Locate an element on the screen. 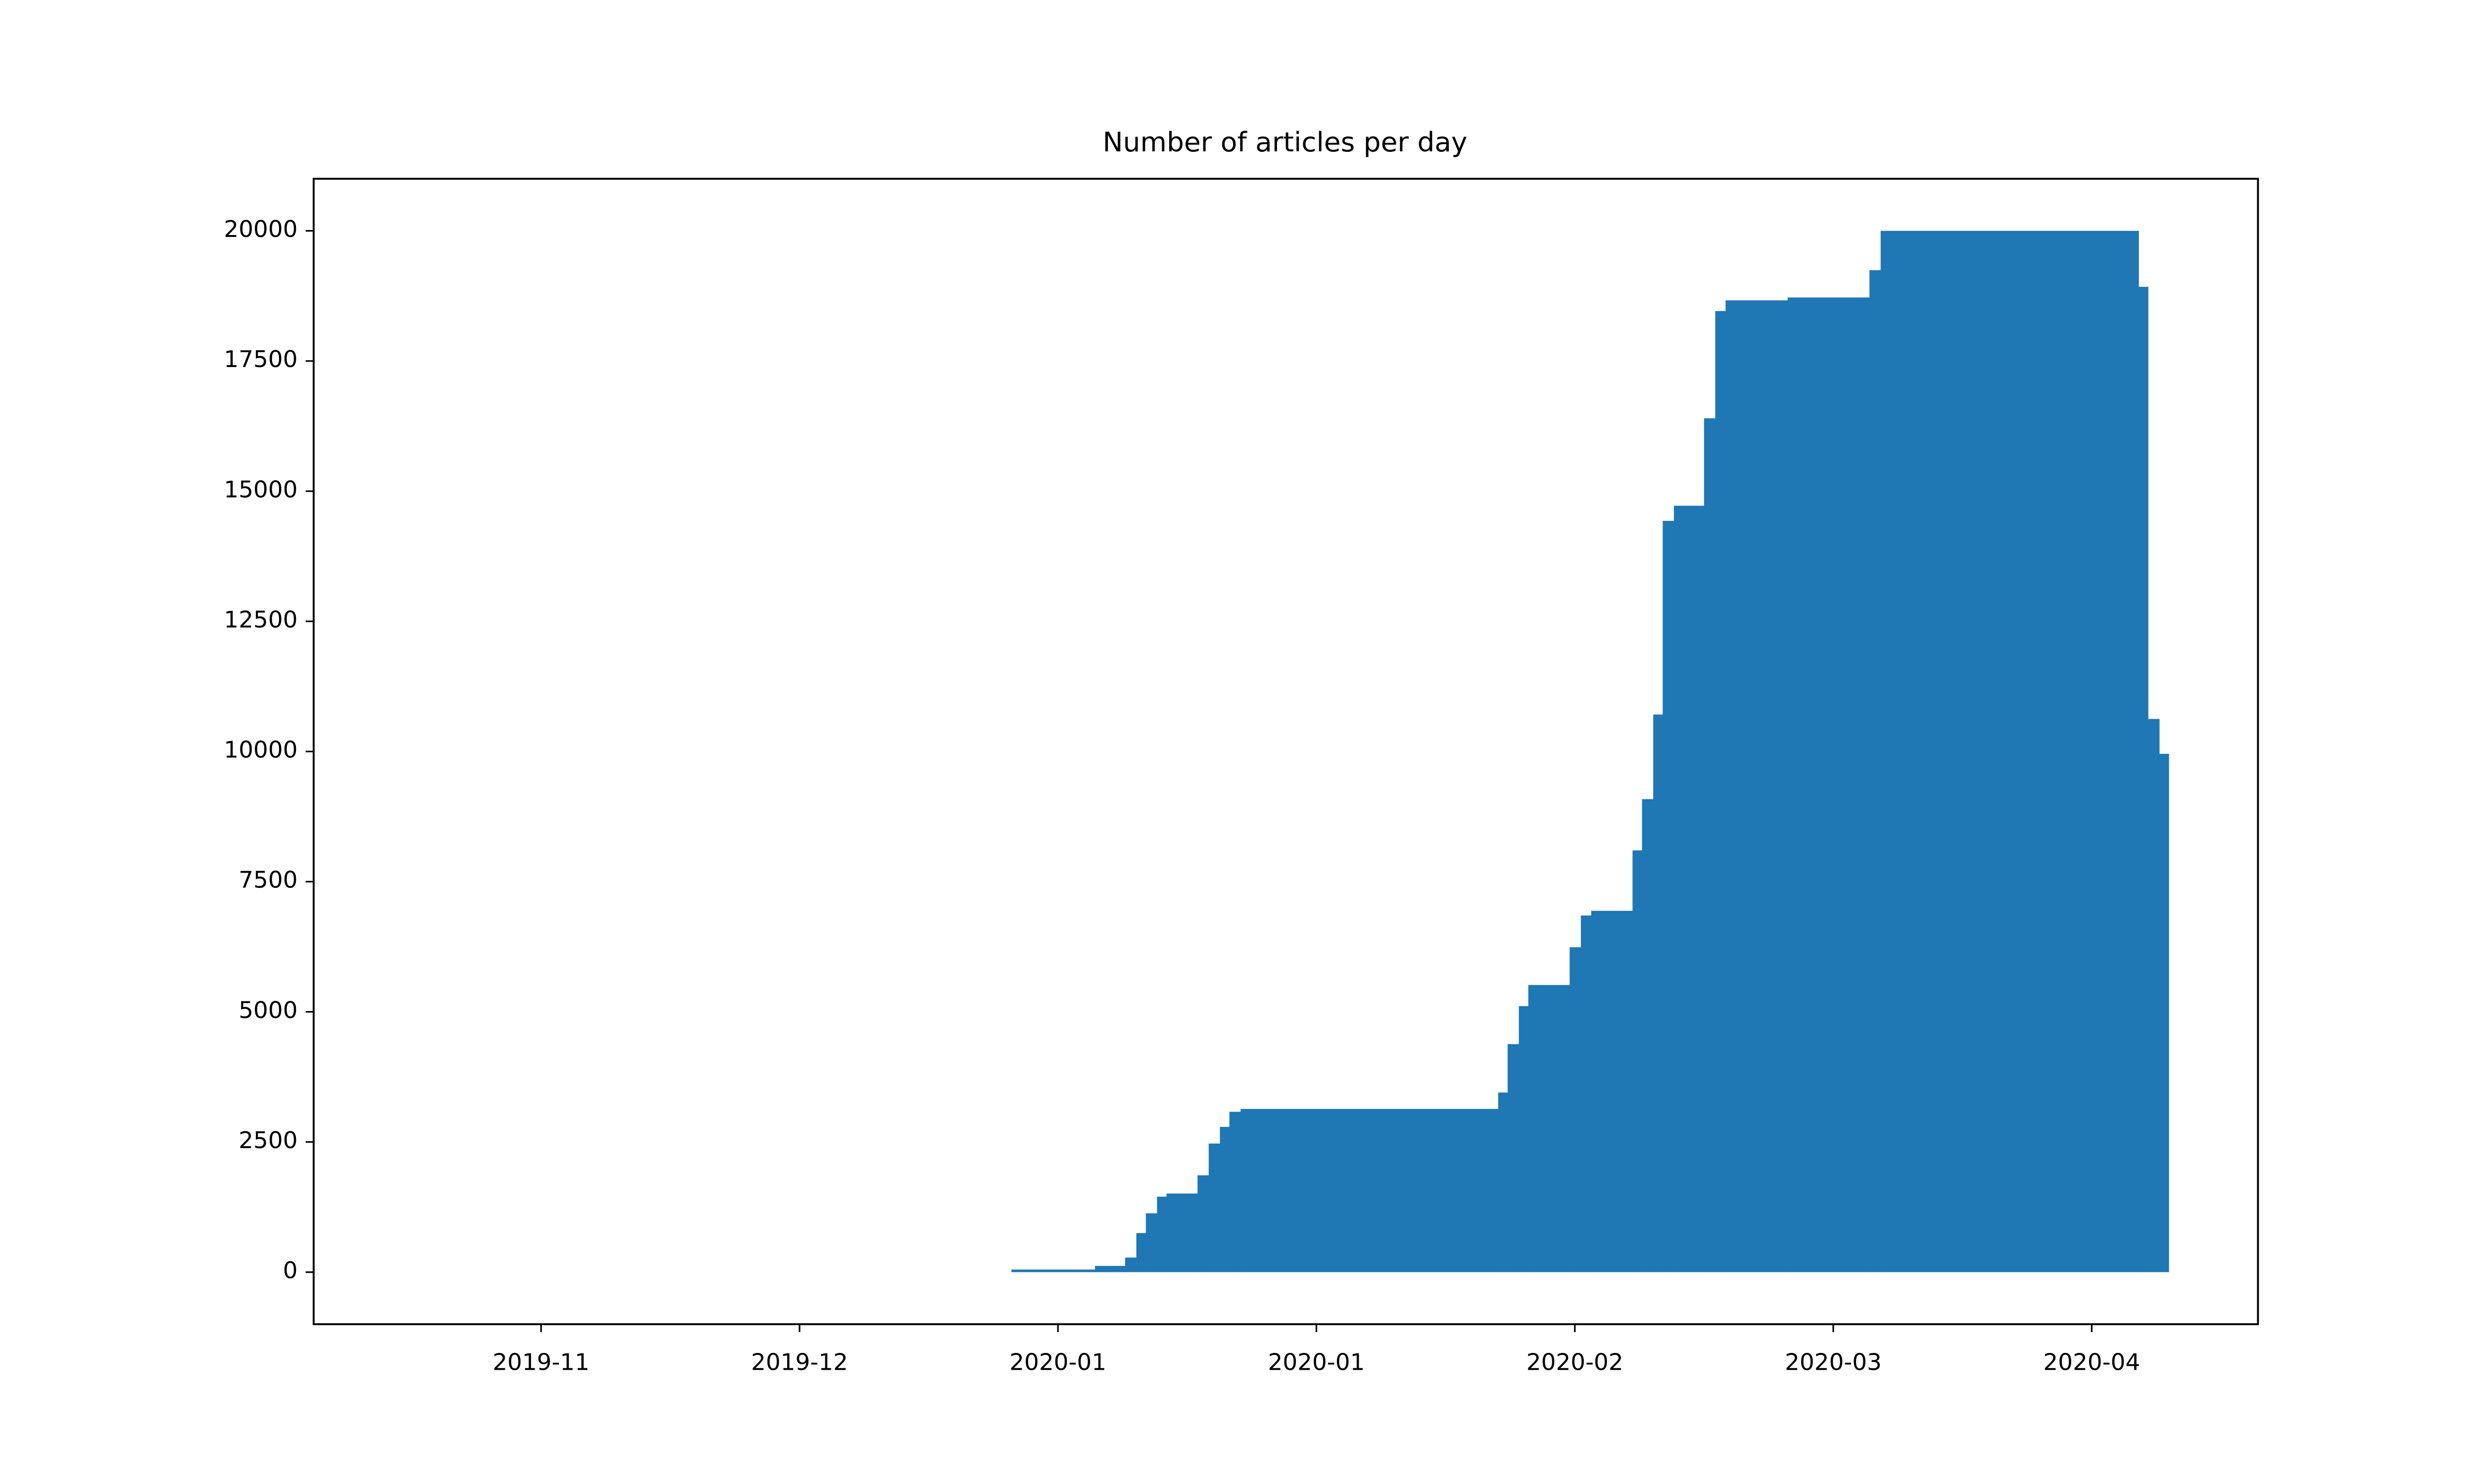 The height and width of the screenshot is (1484, 2474). y-tick-label: 15000 is located at coordinates (260, 489).